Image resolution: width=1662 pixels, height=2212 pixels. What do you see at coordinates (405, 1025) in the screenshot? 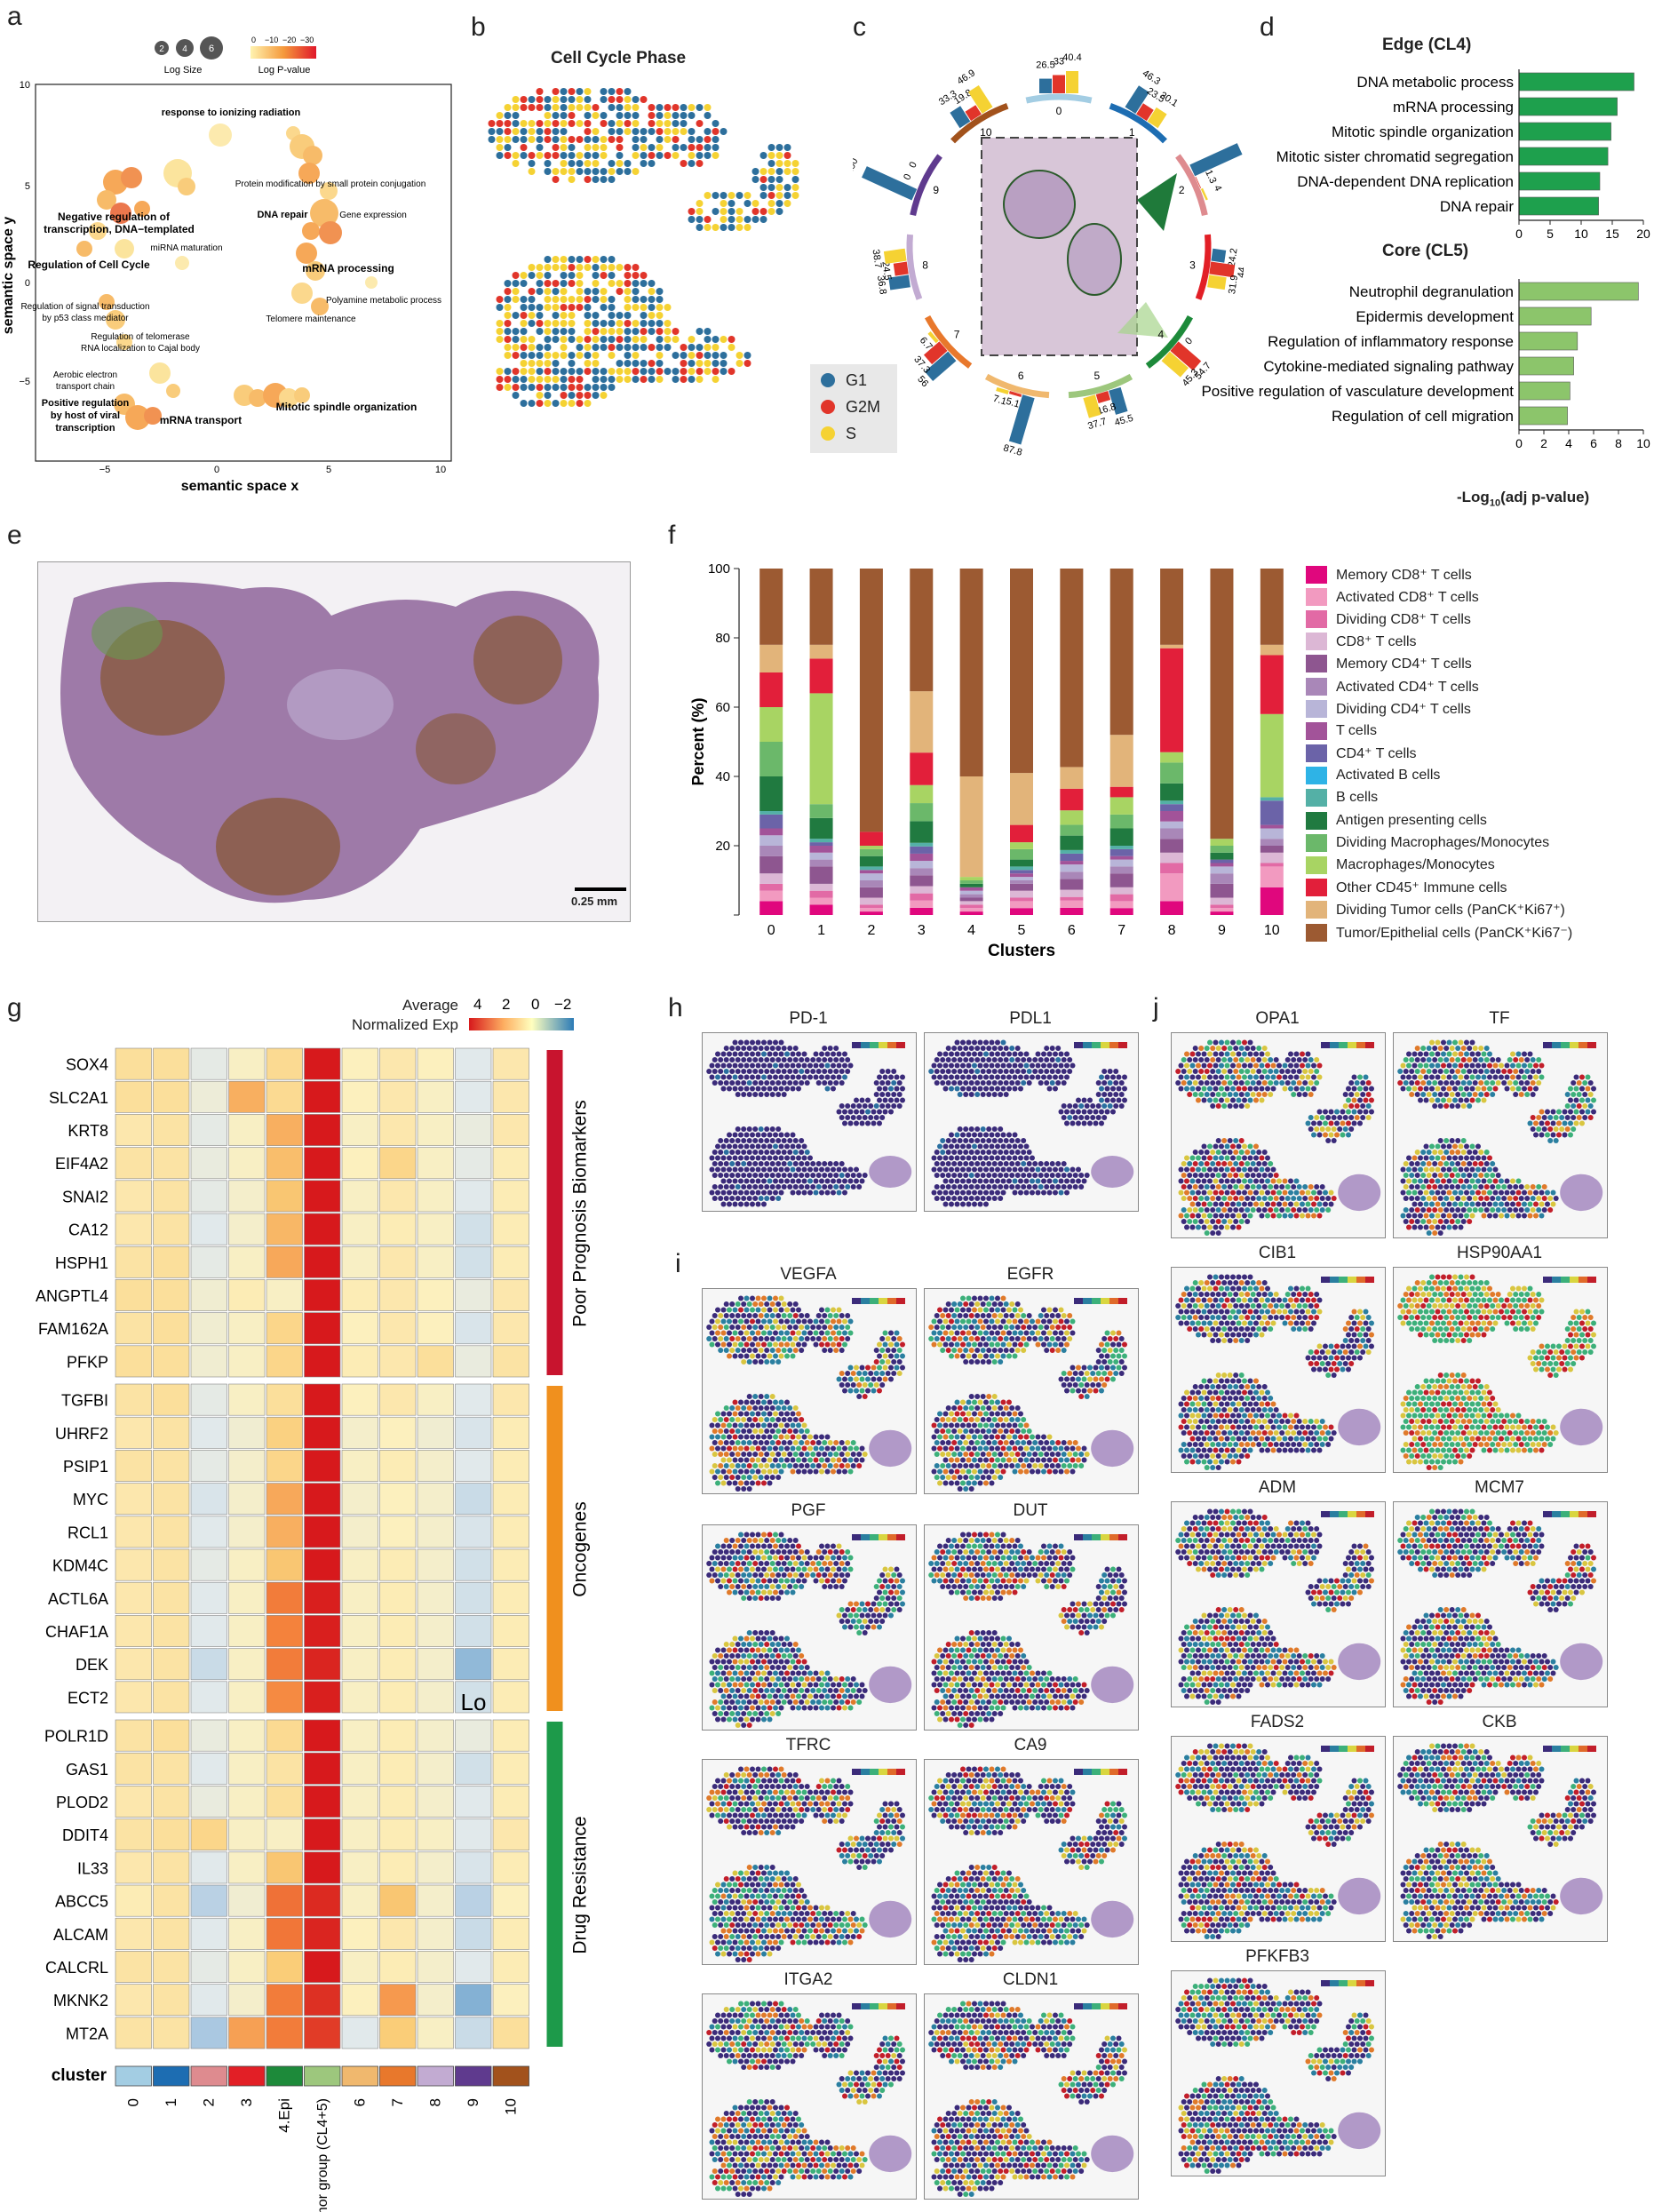
I see `g-legend-title-2: Normalized Exp` at bounding box center [405, 1025].